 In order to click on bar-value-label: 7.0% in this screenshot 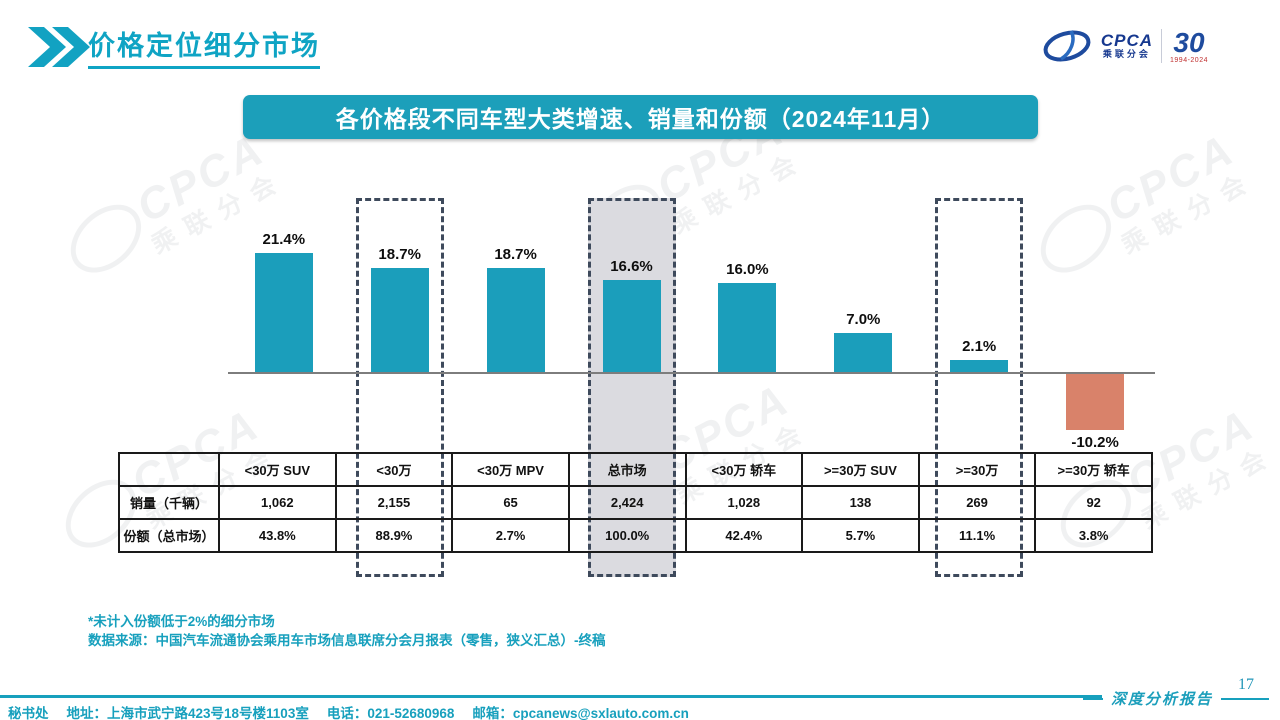, I will do `click(863, 320)`.